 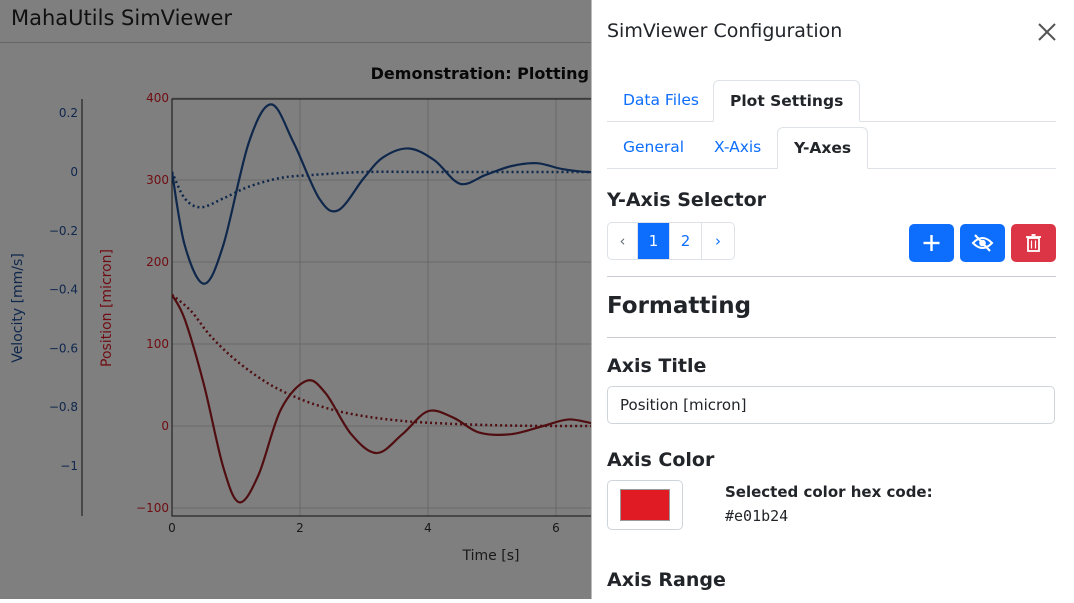 I want to click on plus-icon, so click(x=931, y=243).